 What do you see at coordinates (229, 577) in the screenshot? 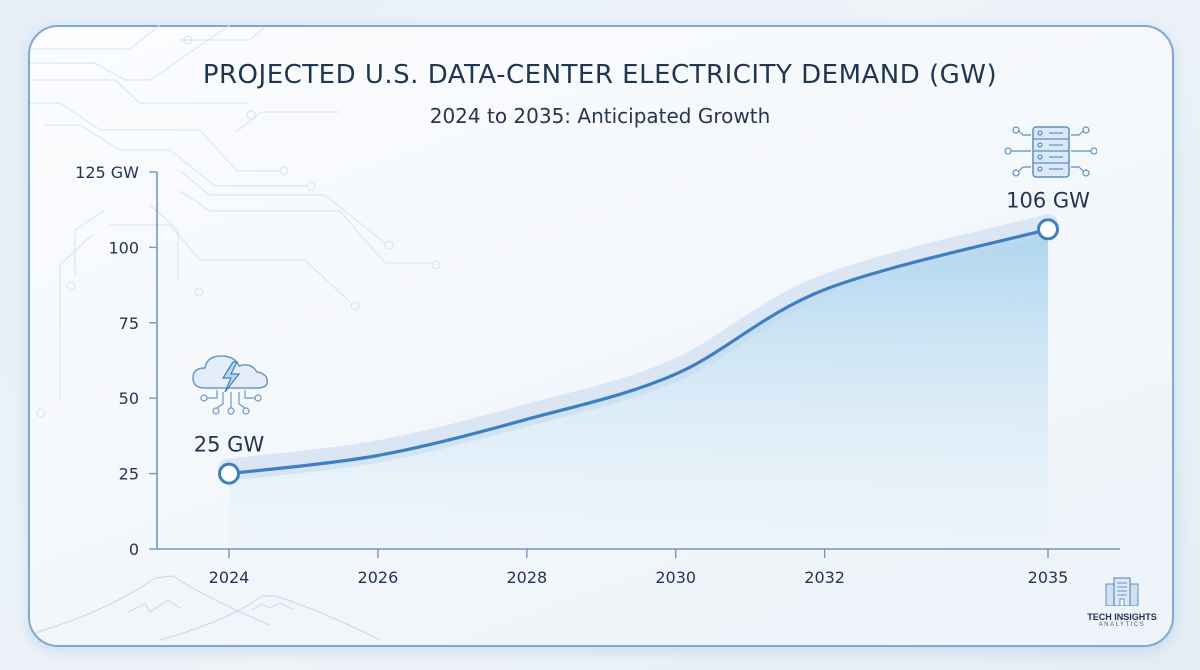
I see `x-tick-label: 2024` at bounding box center [229, 577].